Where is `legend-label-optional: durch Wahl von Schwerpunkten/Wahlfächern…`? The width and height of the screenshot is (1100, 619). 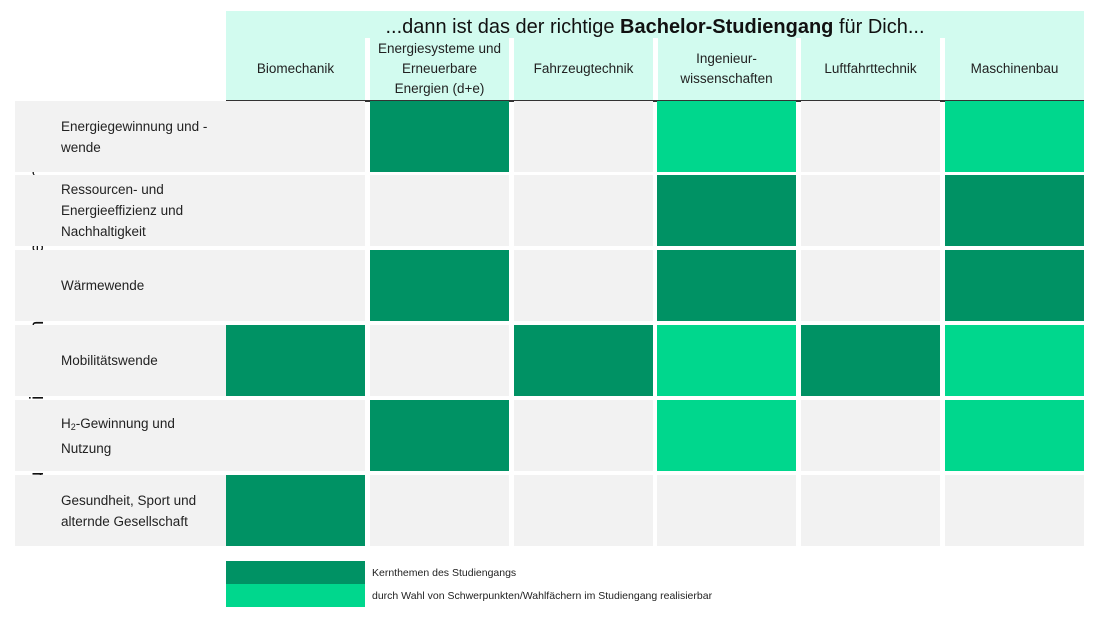 legend-label-optional: durch Wahl von Schwerpunkten/Wahlfächern… is located at coordinates (542, 596).